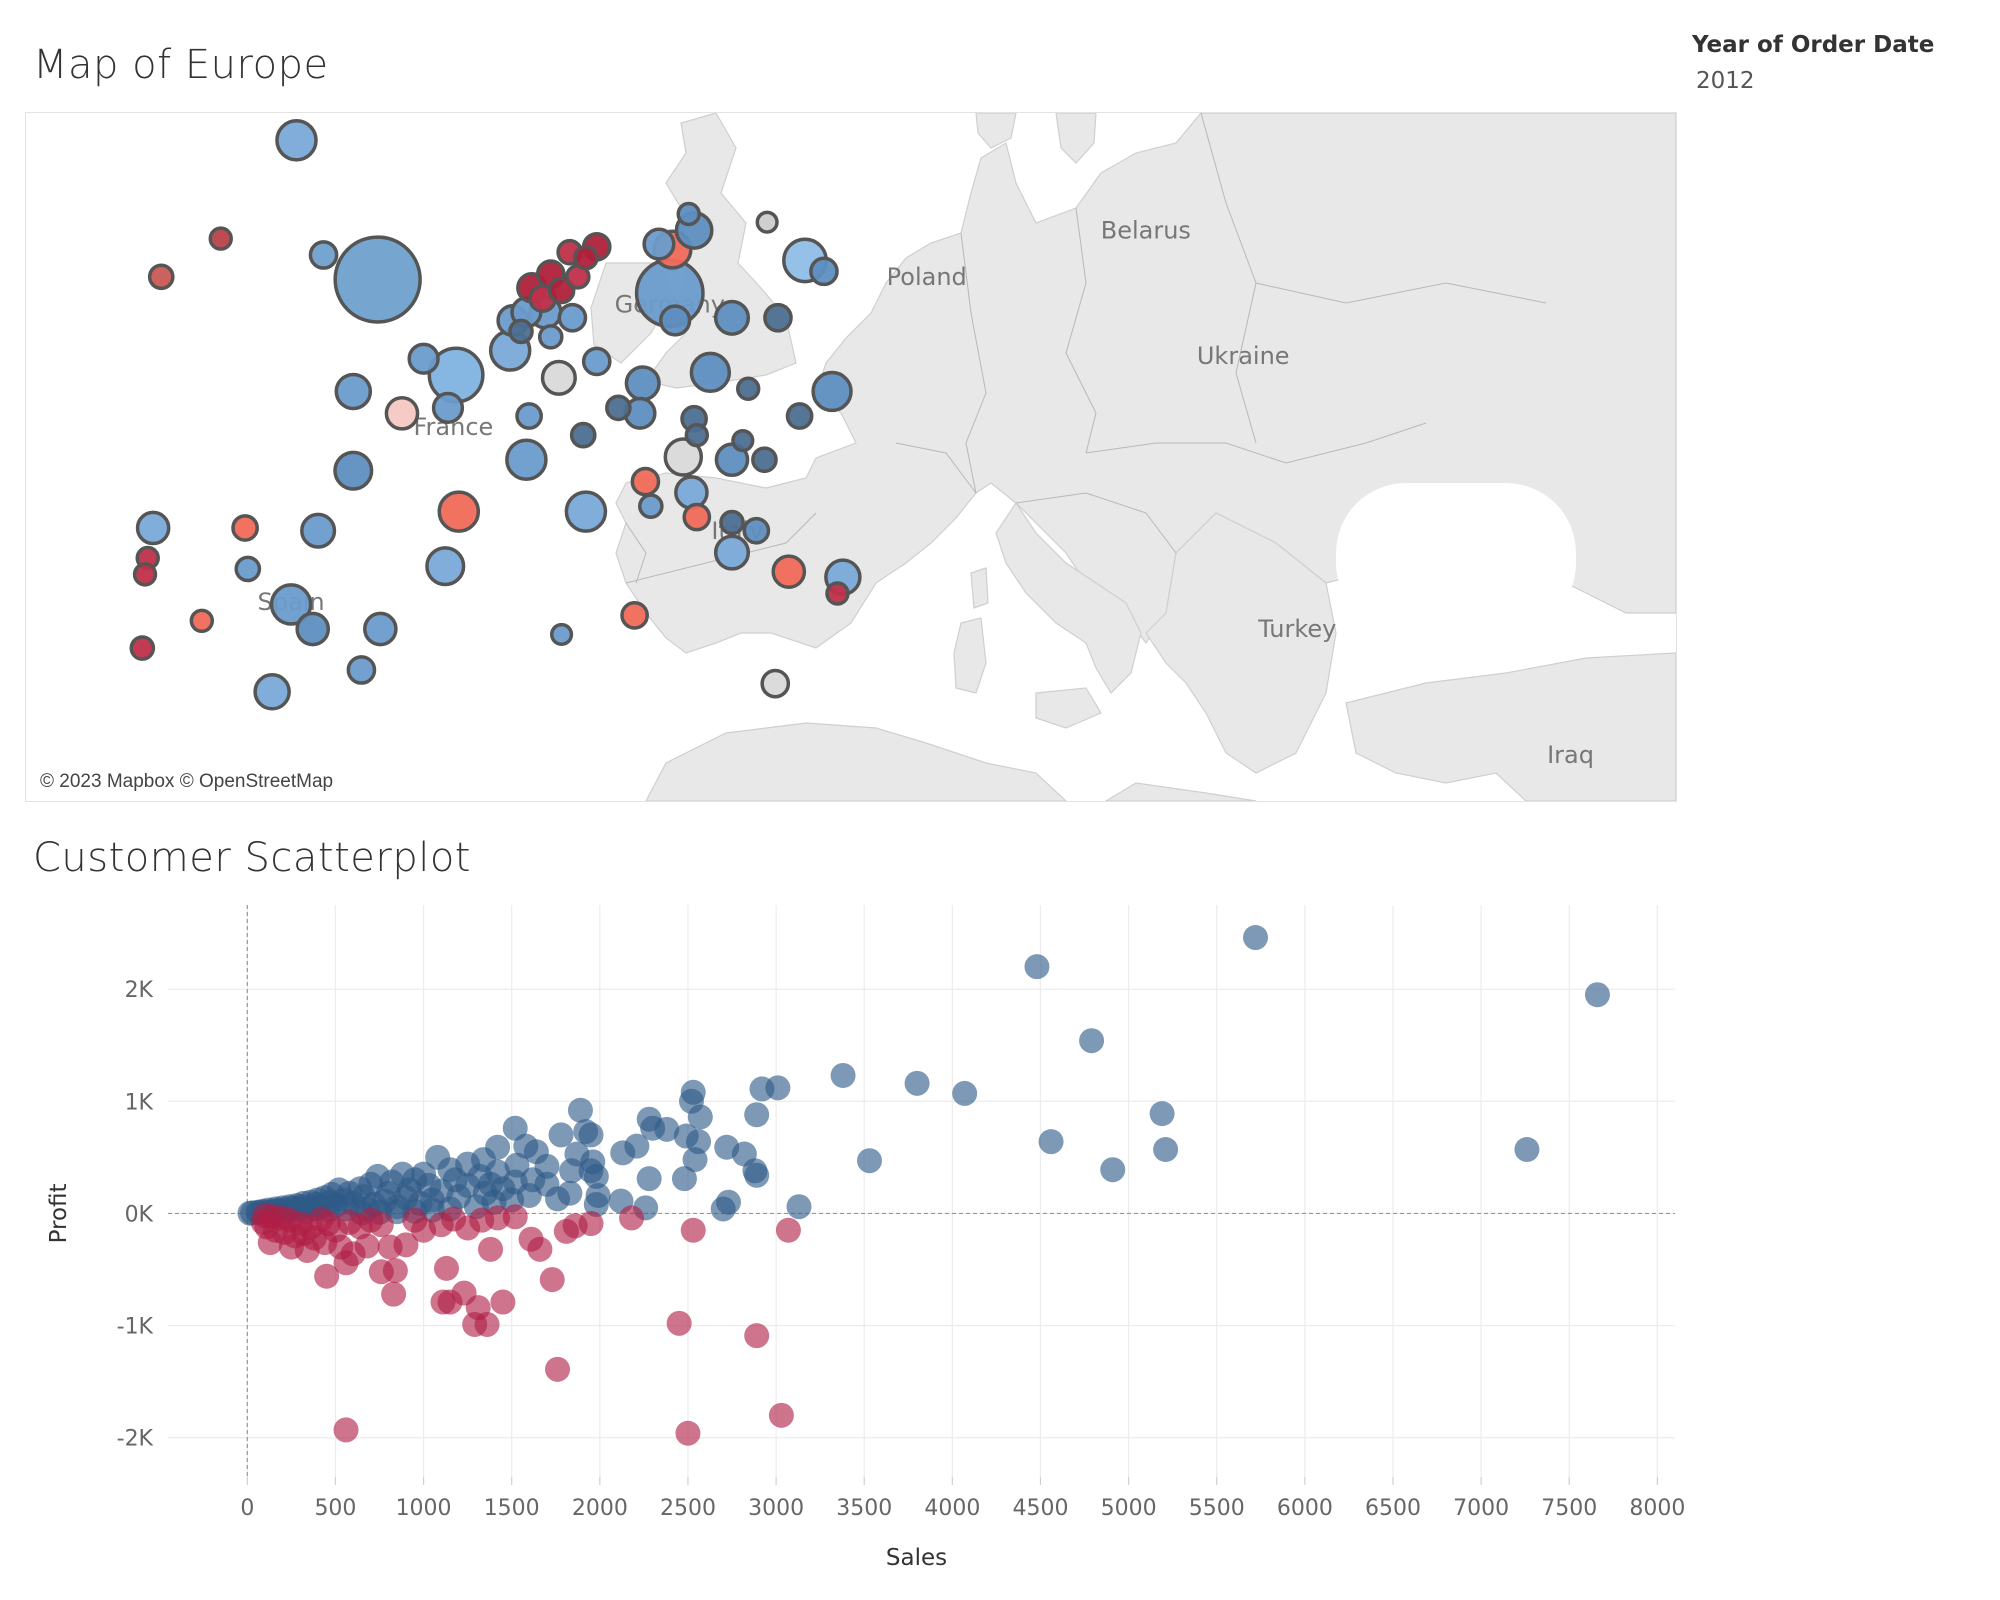 The height and width of the screenshot is (1600, 2000). I want to click on year-filter-value: 2012, so click(1725, 81).